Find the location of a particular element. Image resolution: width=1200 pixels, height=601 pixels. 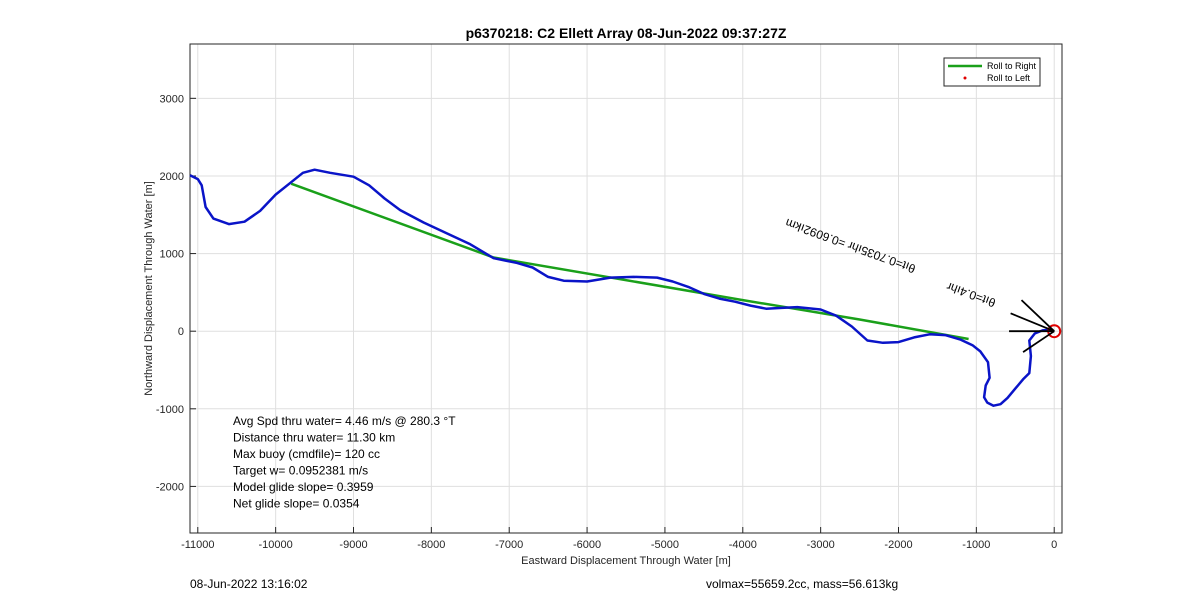

legend-swatch-roll-to-left is located at coordinates (965, 78).